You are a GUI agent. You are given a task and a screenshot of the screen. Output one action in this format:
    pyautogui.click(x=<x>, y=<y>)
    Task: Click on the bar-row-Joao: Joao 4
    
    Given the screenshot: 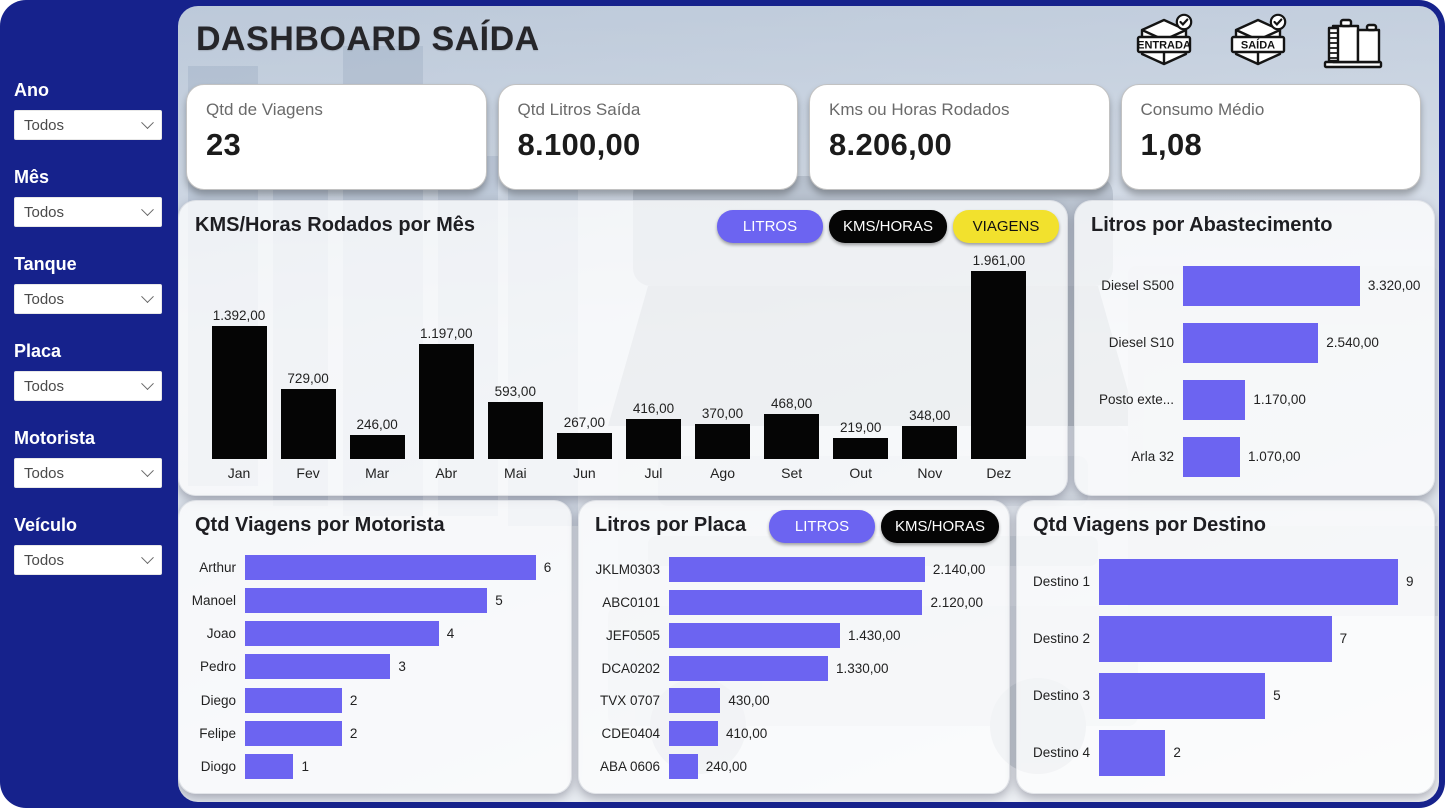 What is the action you would take?
    pyautogui.click(x=374, y=633)
    